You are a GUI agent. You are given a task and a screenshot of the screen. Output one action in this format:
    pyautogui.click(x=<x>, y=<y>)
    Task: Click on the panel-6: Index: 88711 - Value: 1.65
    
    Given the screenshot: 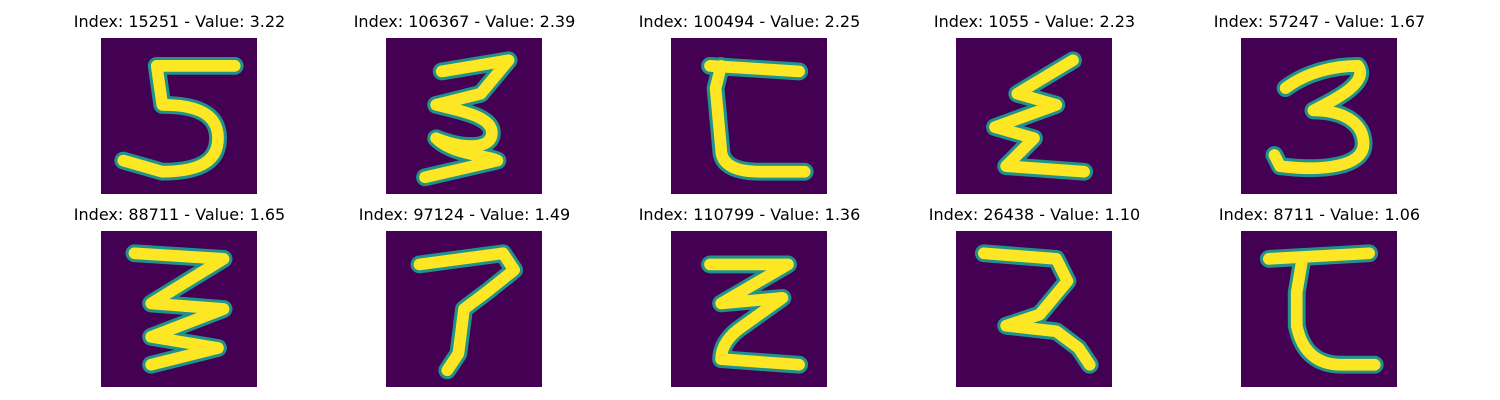 What is the action you would take?
    pyautogui.click(x=179, y=298)
    